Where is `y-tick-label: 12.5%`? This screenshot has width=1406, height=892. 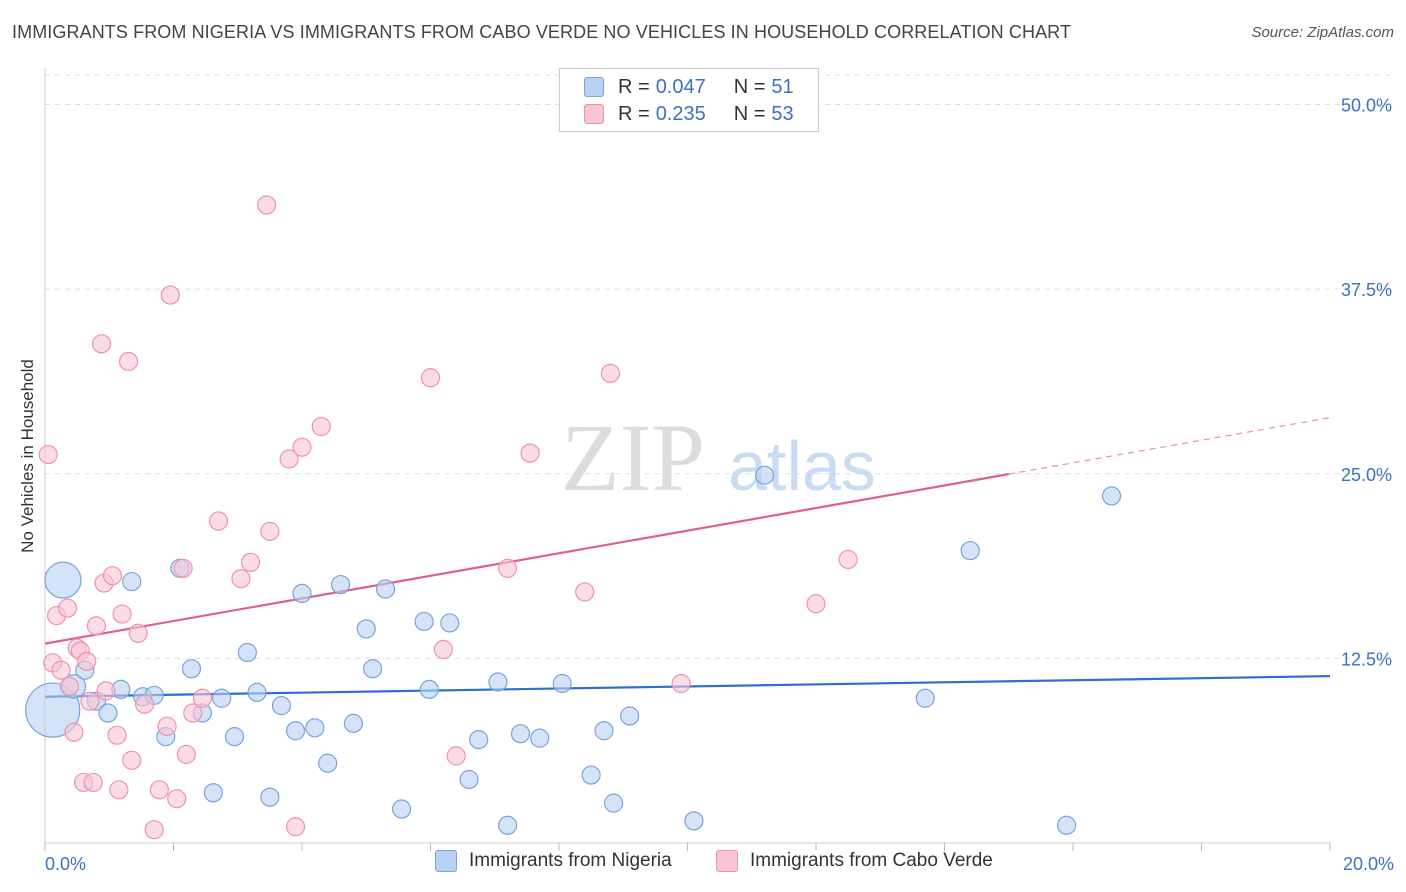
y-tick-label: 12.5% is located at coordinates (1366, 659).